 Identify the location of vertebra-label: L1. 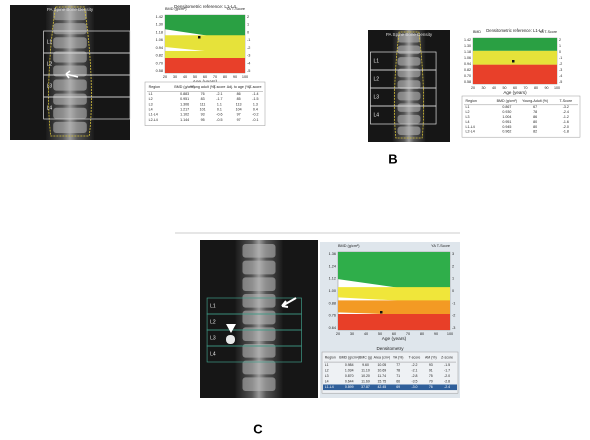
(213, 306).